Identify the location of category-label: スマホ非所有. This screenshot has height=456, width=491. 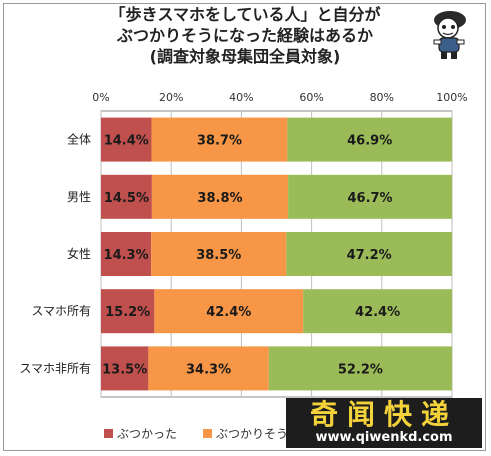
(55, 368).